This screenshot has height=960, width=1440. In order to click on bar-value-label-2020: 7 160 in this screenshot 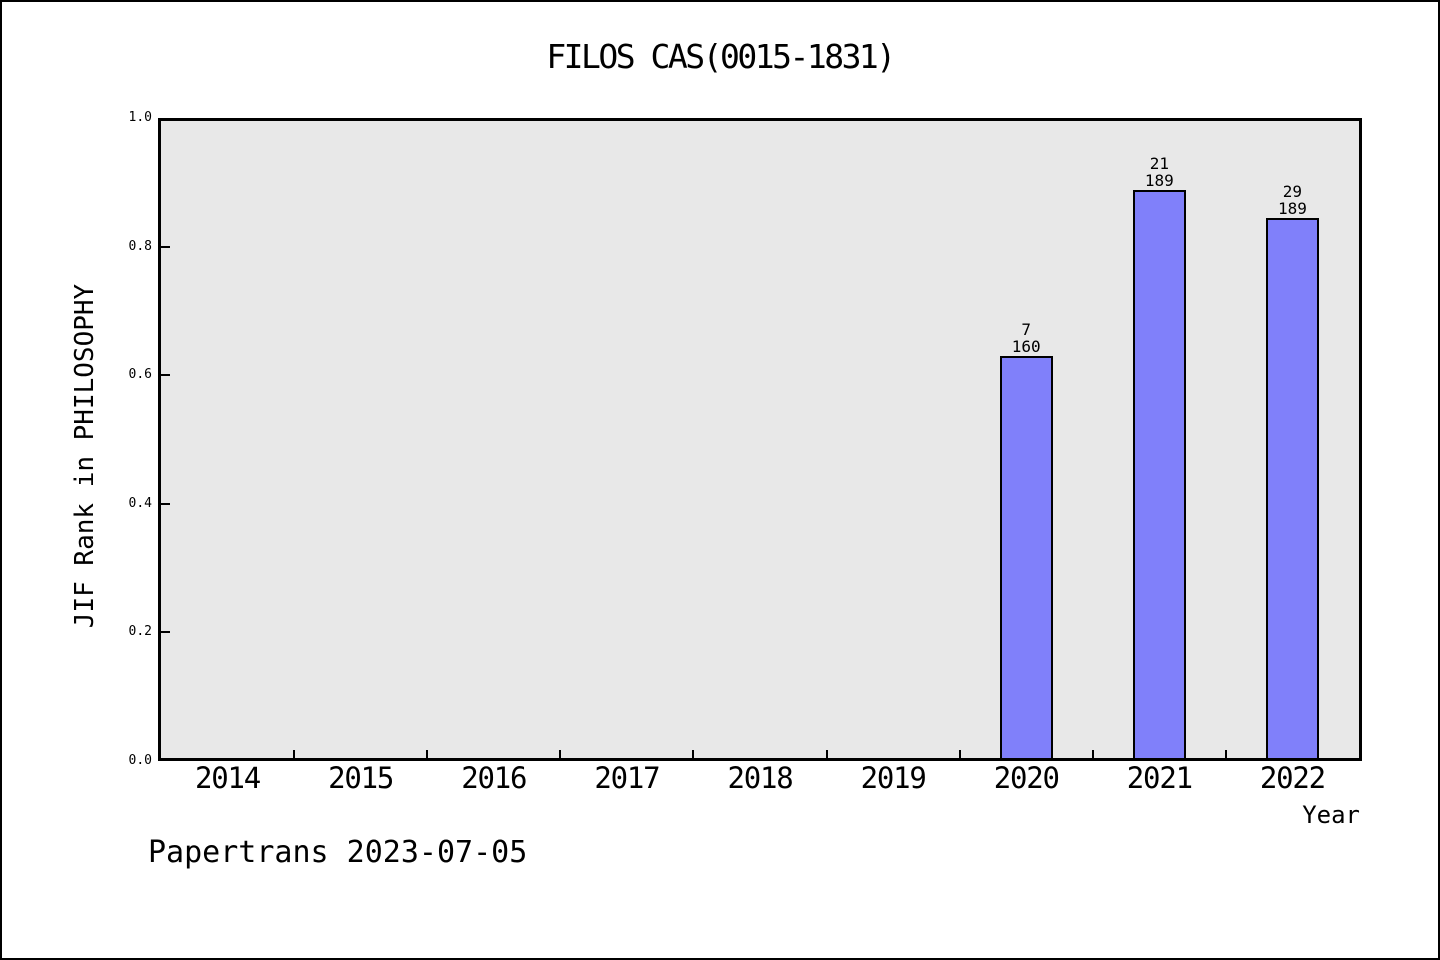, I will do `click(1026, 337)`.